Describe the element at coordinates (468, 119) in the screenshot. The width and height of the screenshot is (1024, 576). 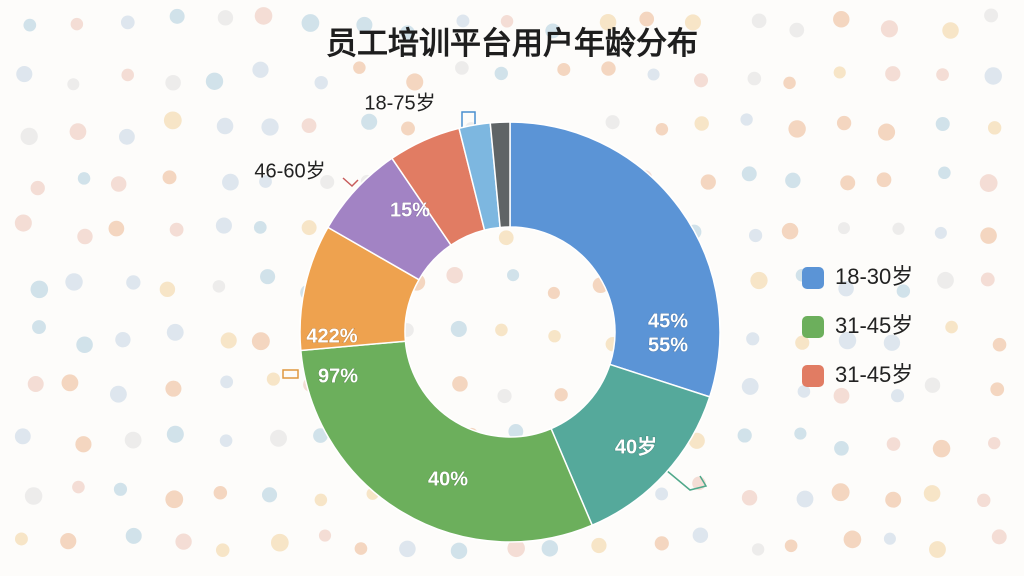
I see `leader-line` at that location.